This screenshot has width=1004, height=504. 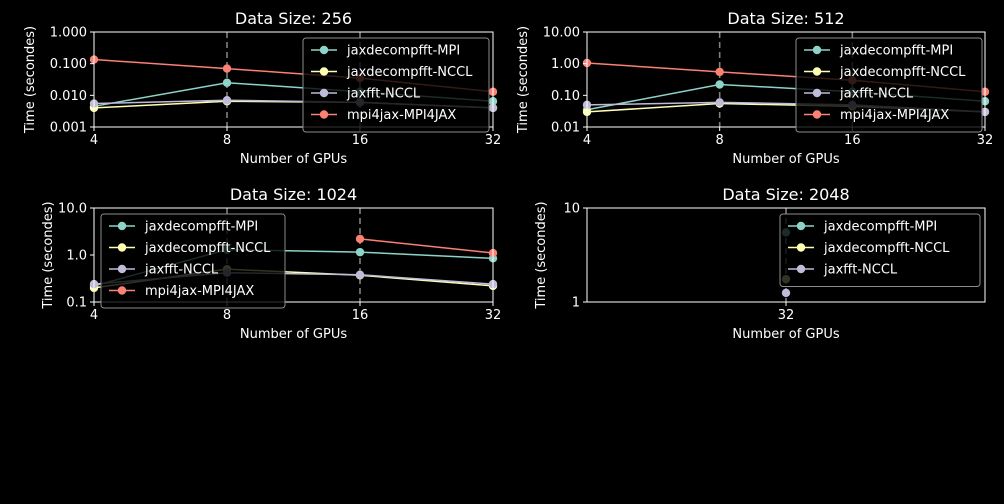 I want to click on y-tick-label: 1.000, so click(x=68, y=33).